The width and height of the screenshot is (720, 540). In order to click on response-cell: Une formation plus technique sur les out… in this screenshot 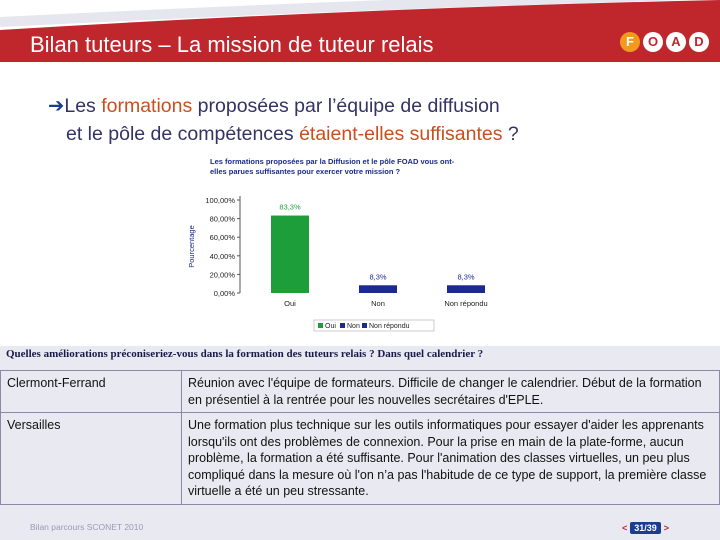, I will do `click(450, 458)`.